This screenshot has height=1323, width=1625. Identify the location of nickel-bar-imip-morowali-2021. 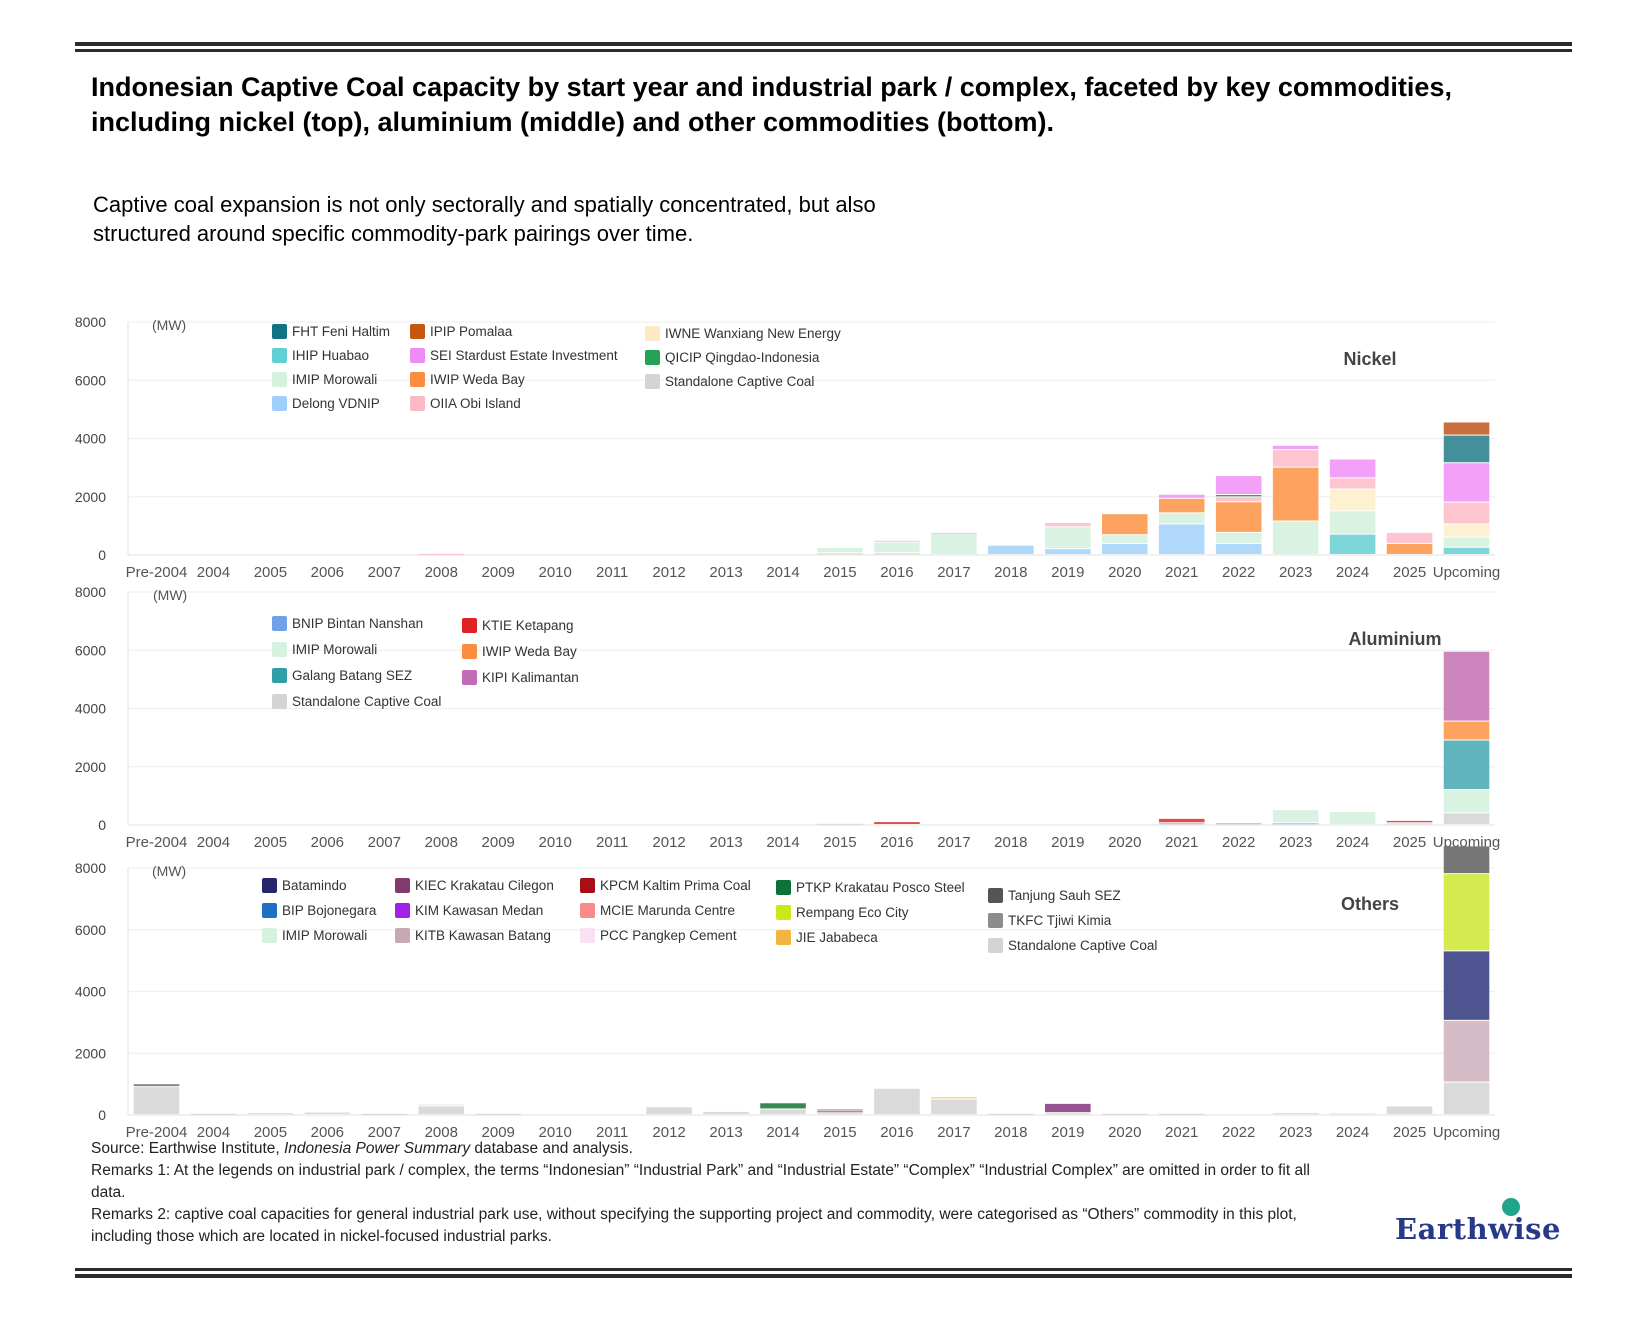
(1181, 518).